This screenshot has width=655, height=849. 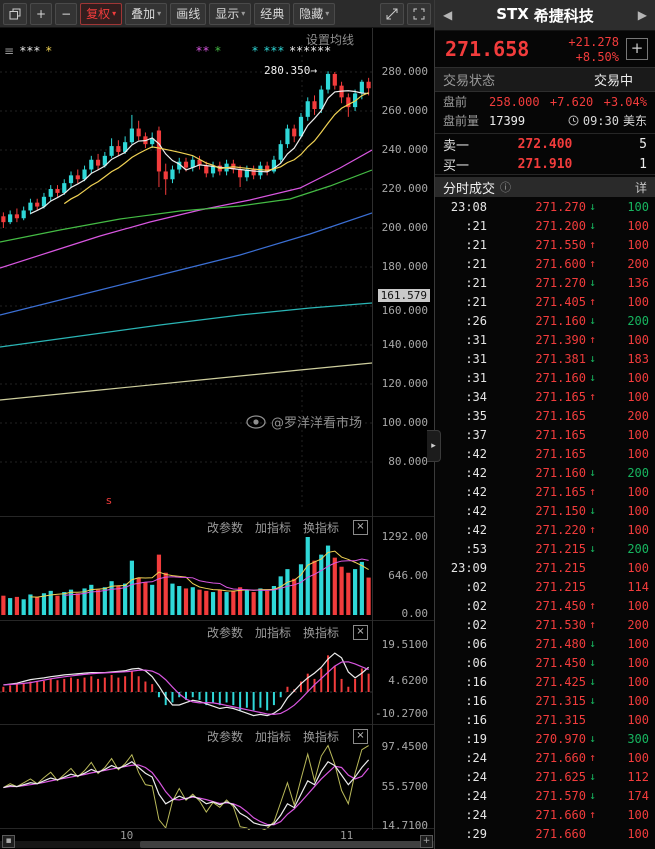 What do you see at coordinates (114, 13) in the screenshot?
I see `chevron-down-icon: ▾` at bounding box center [114, 13].